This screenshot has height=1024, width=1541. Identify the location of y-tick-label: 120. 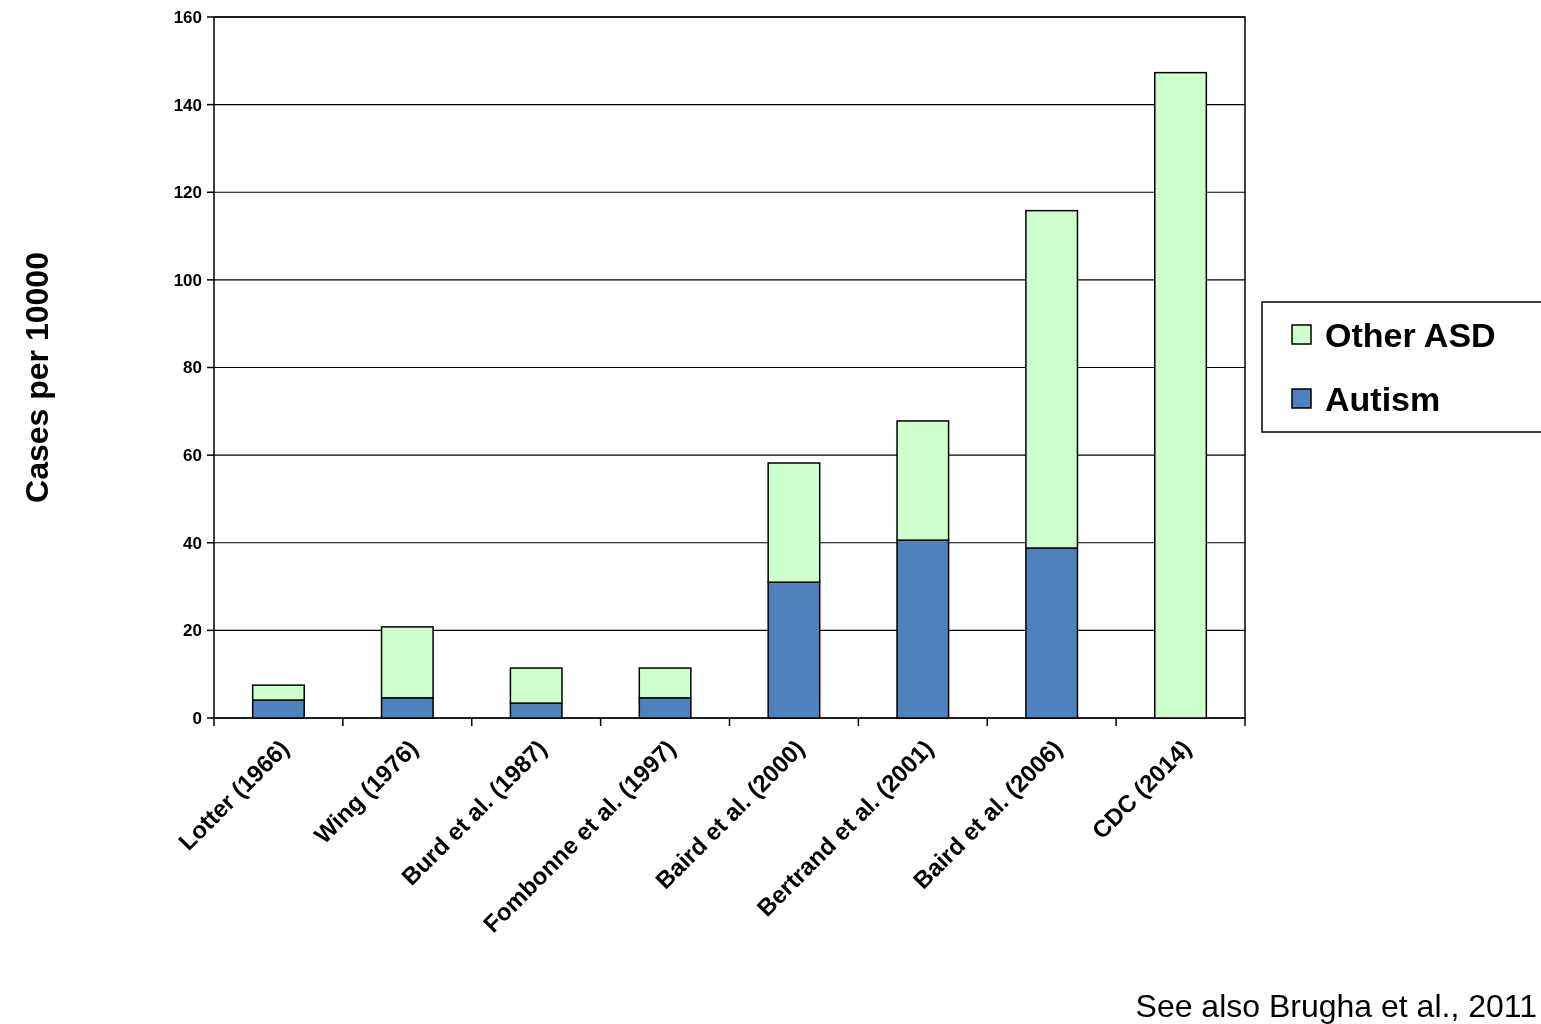
(187, 193).